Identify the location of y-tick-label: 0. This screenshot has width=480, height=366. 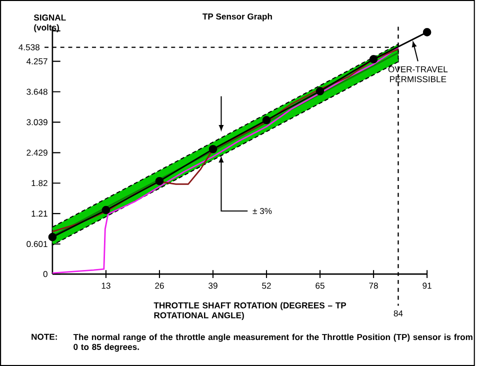
(45, 274).